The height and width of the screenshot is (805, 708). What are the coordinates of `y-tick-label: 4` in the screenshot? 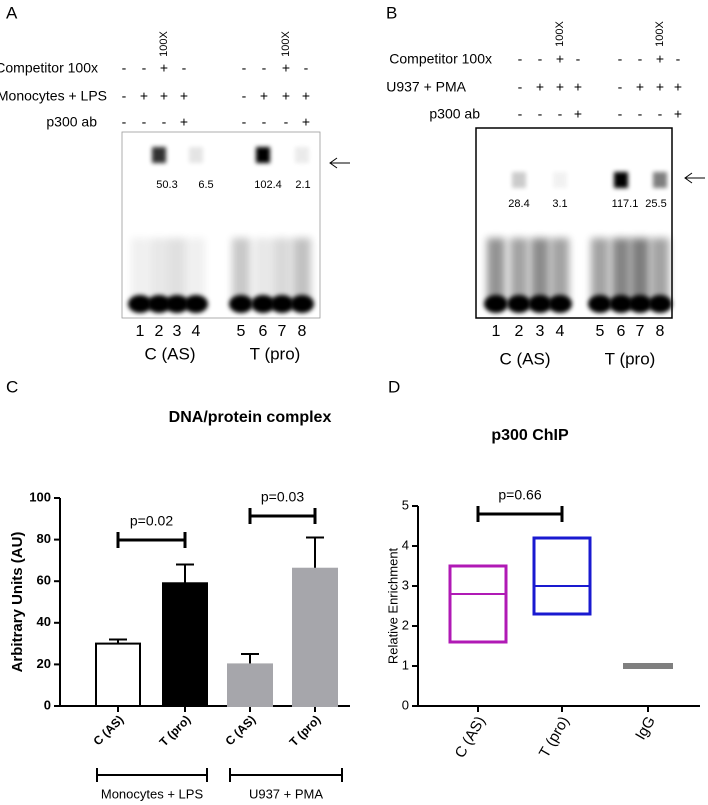 It's located at (405, 544).